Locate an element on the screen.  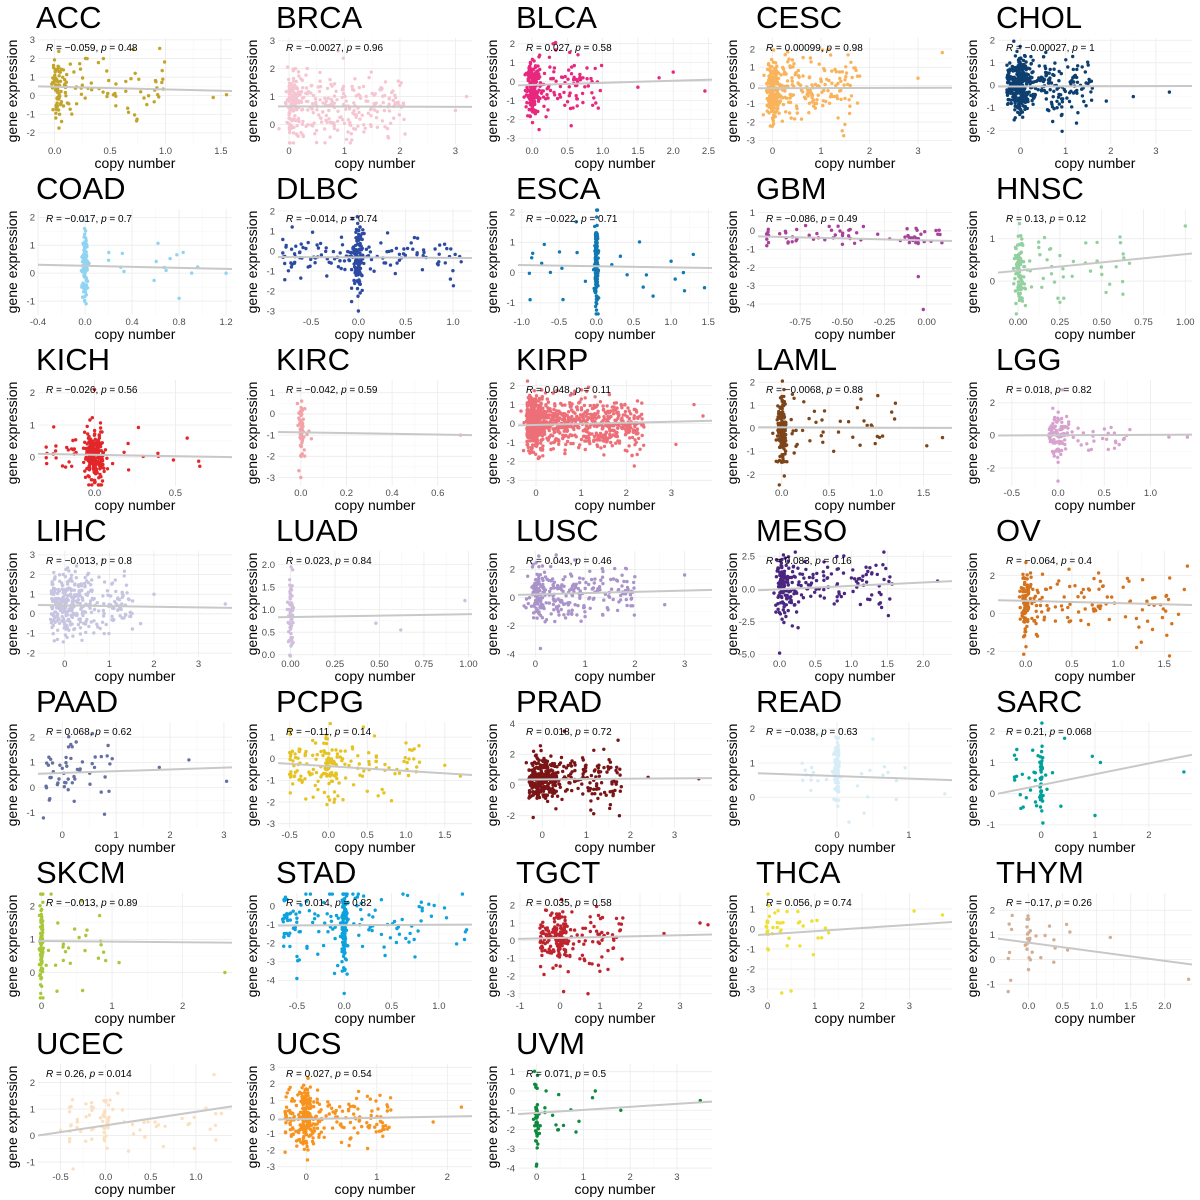
x-tick-label: 0.6 is located at coordinates (437, 493).